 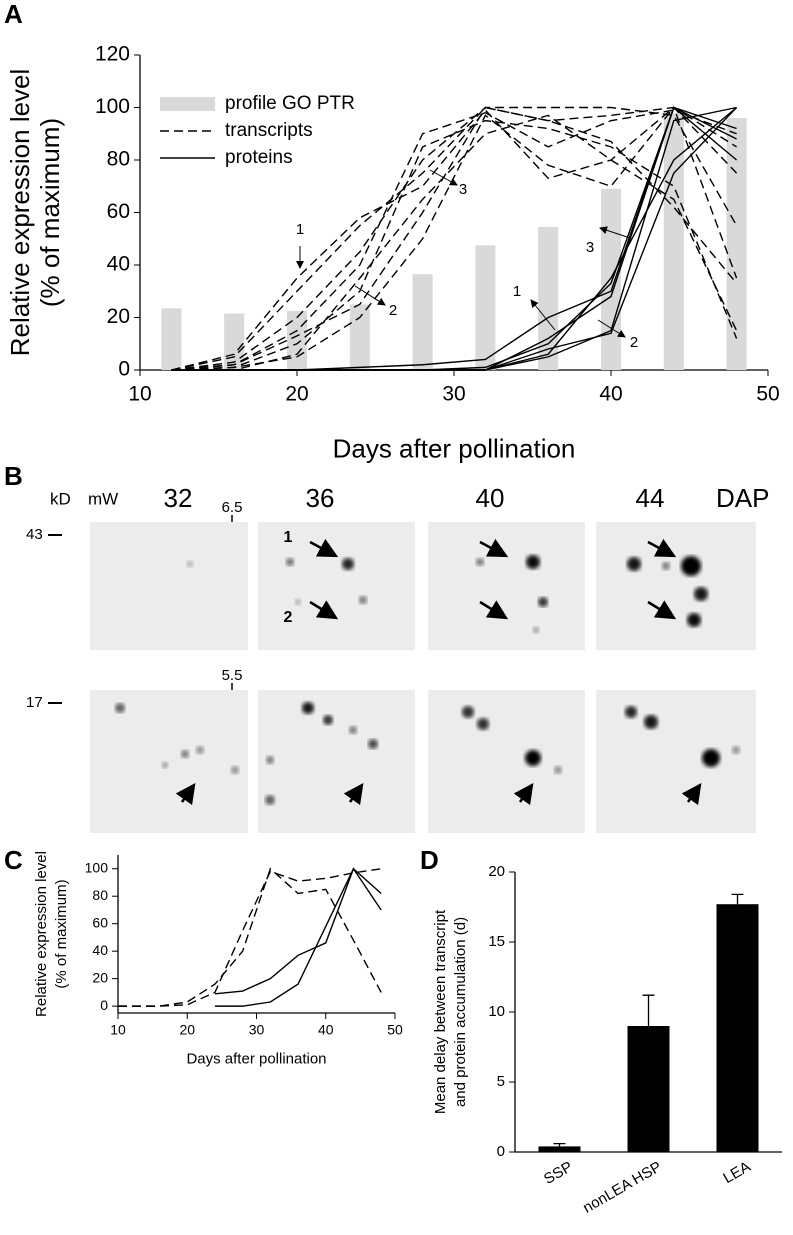 I want to click on x-tick-label: 50, so click(x=395, y=1030).